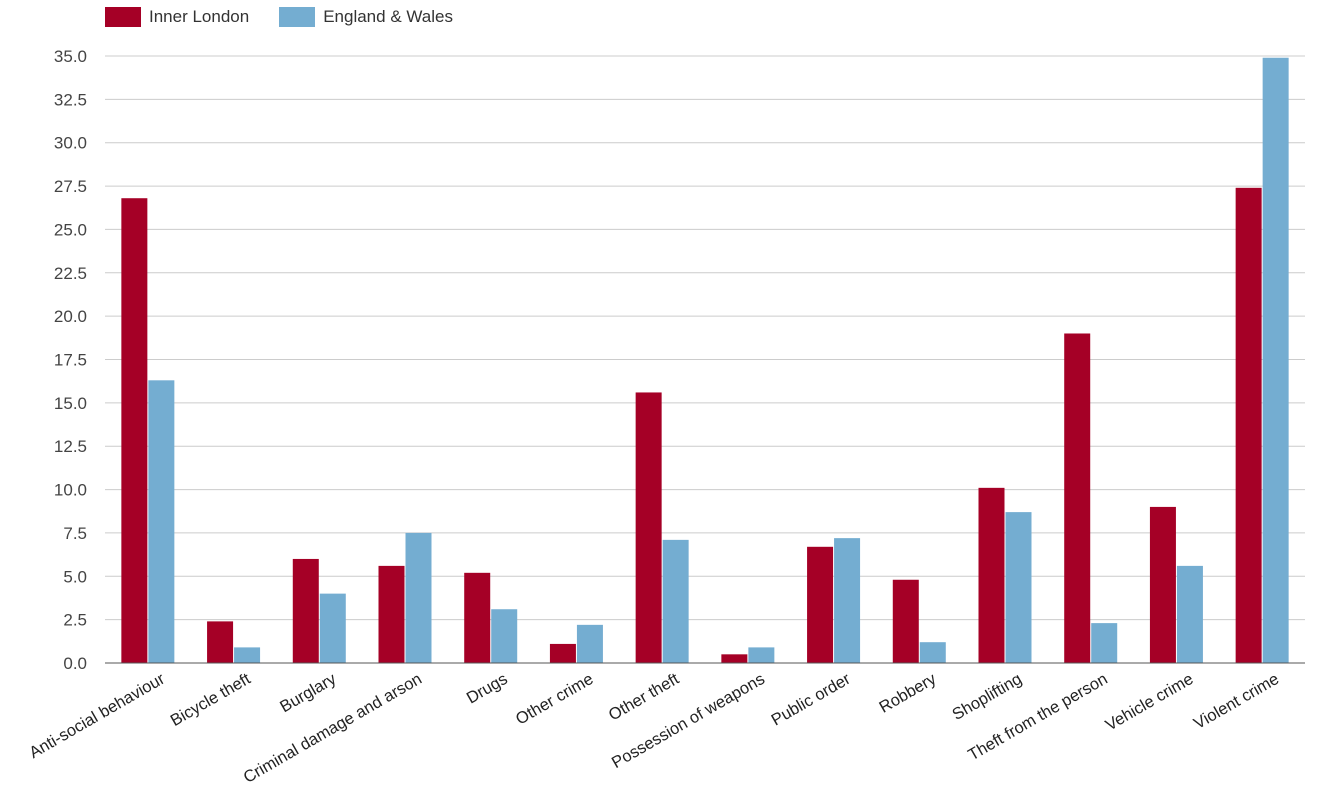 This screenshot has height=800, width=1320. What do you see at coordinates (75, 663) in the screenshot?
I see `y-tick-label: 0.0` at bounding box center [75, 663].